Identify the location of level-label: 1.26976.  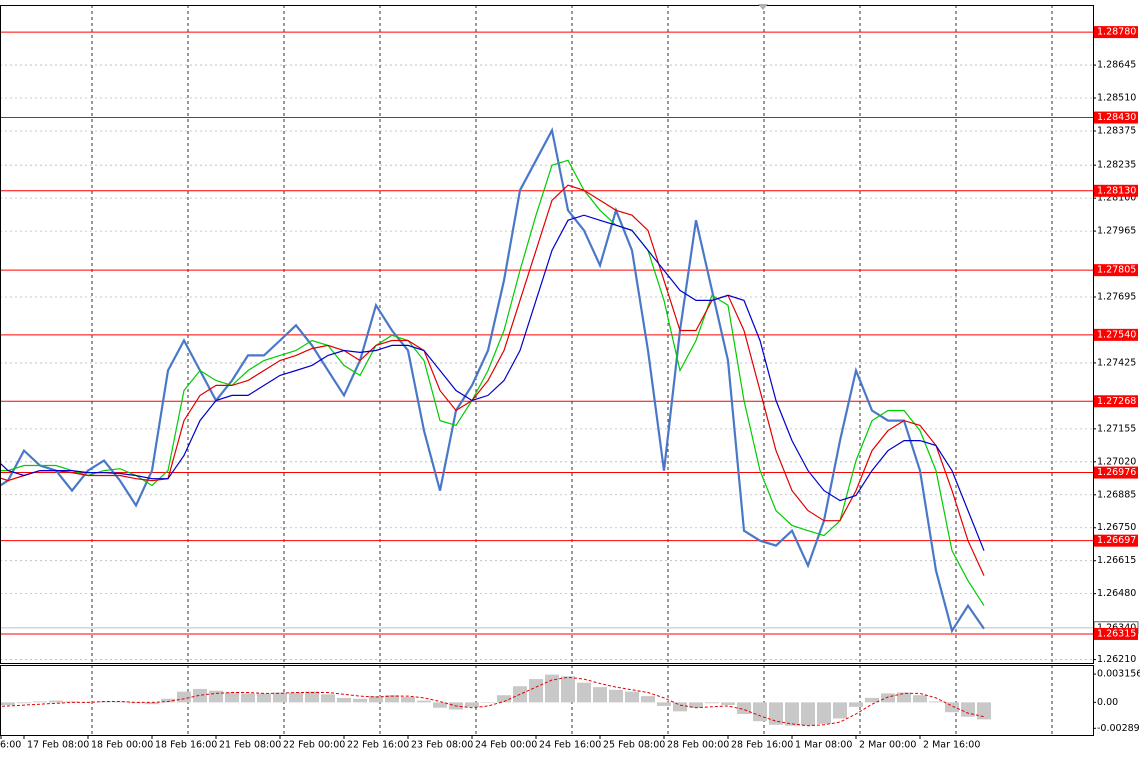
(1116, 472).